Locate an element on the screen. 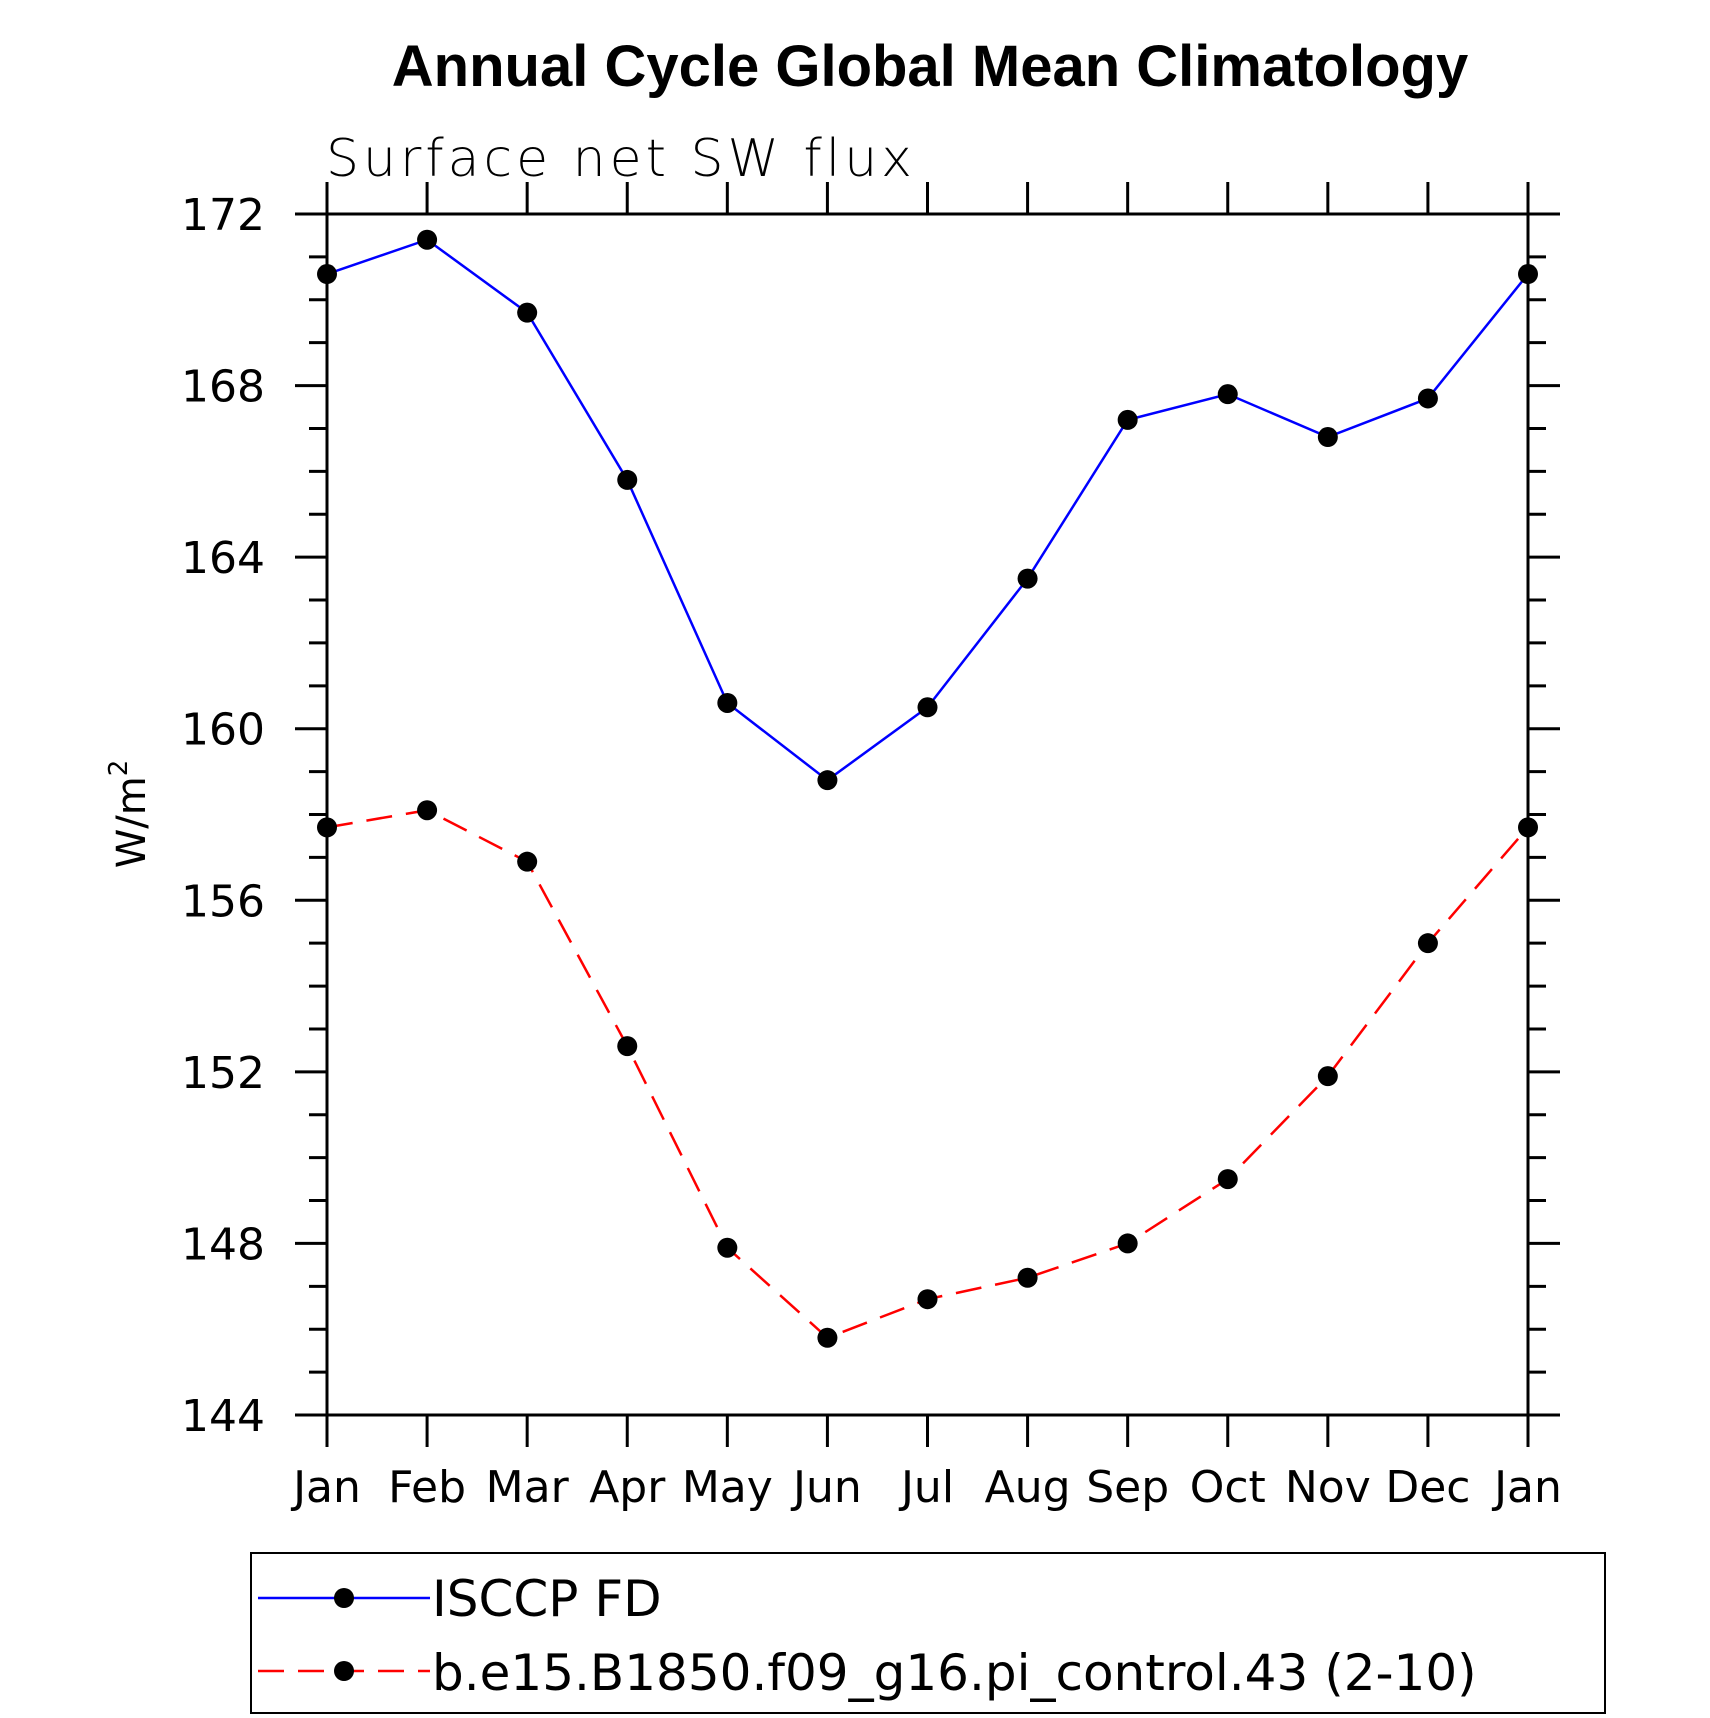 The height and width of the screenshot is (1718, 1710). x-tick-label: Oct is located at coordinates (1228, 1487).